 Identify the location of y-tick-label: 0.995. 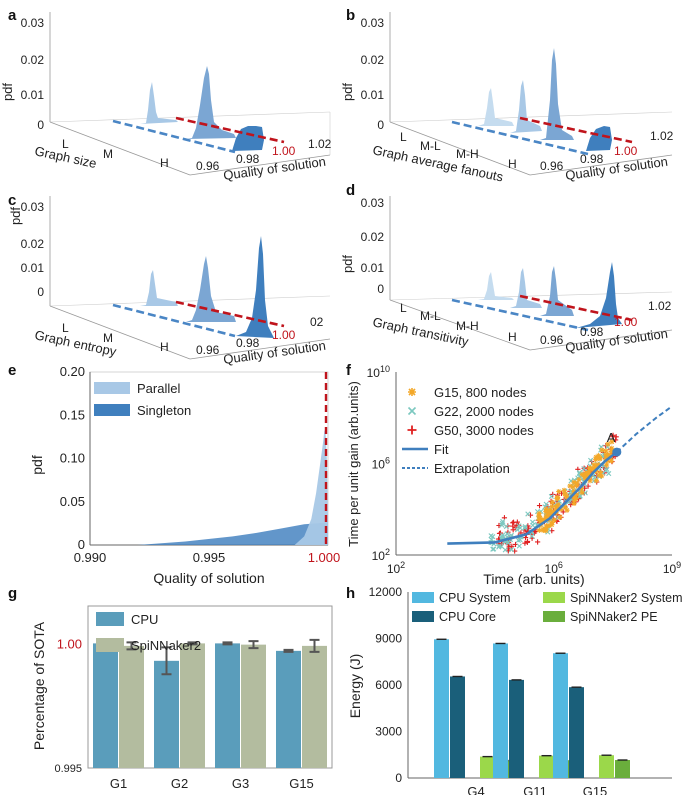
(68, 769).